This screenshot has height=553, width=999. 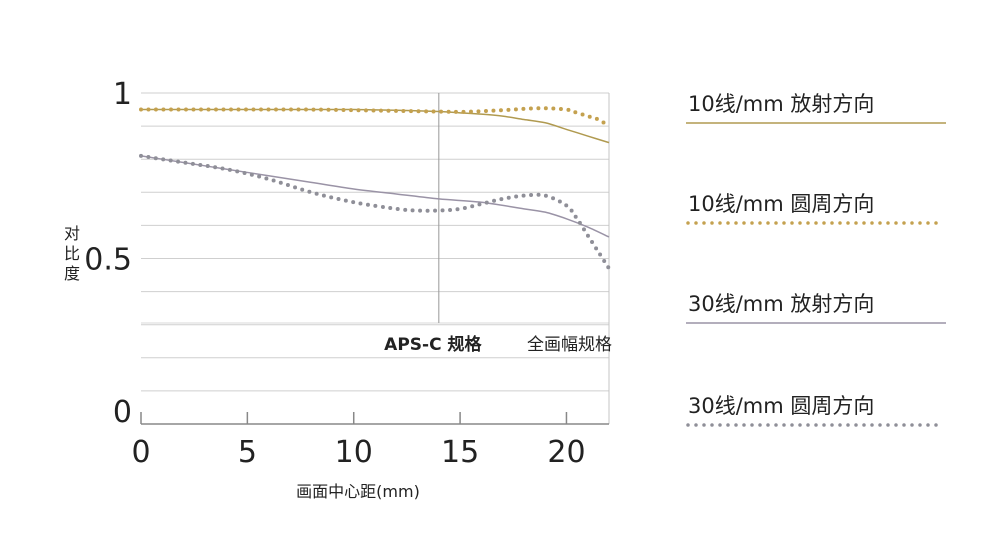 What do you see at coordinates (71, 273) in the screenshot?
I see `y-axis-label-char: 度` at bounding box center [71, 273].